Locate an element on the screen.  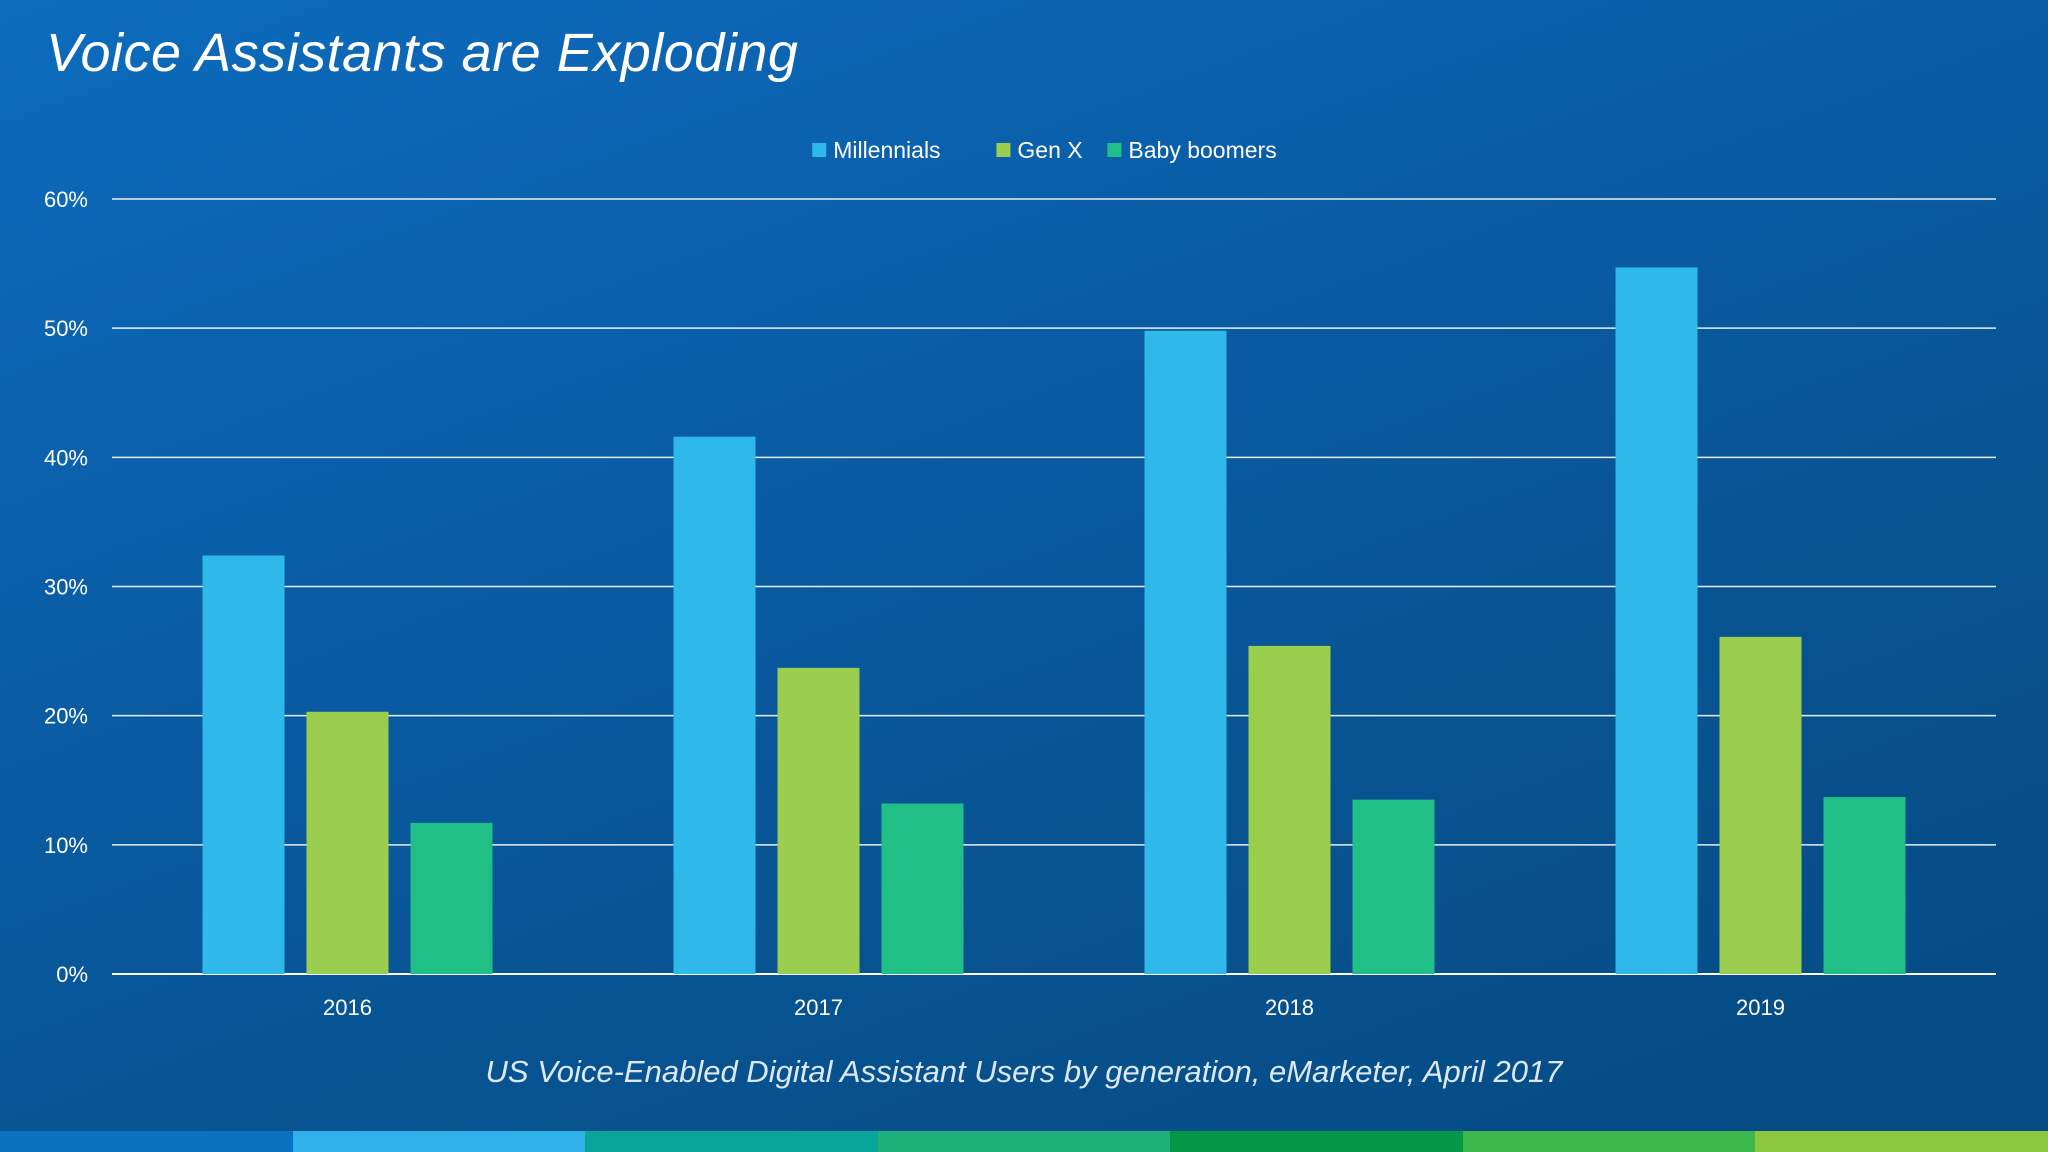
bar-gen-x-2019 is located at coordinates (1760, 805).